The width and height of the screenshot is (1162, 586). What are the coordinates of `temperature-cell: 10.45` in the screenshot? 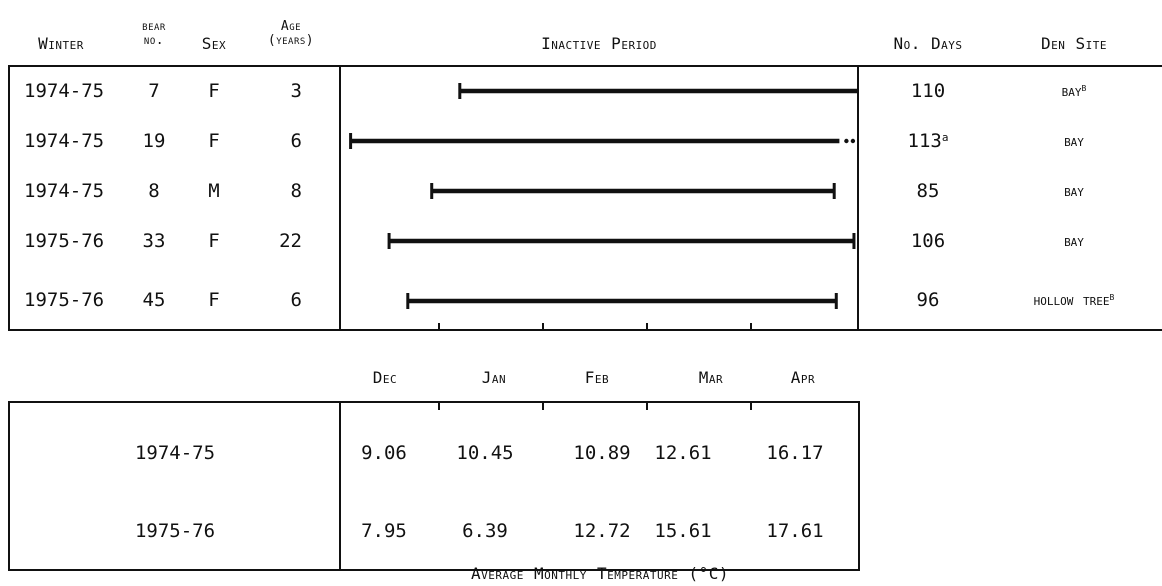 It's located at (485, 453).